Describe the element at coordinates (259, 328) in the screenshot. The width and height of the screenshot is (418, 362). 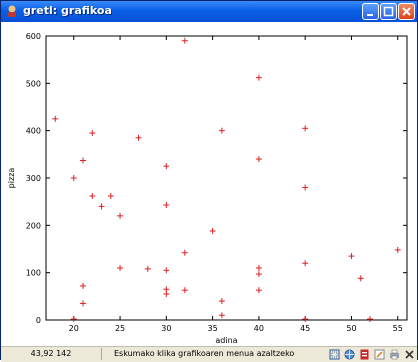
I see `x-tick-label: 40` at that location.